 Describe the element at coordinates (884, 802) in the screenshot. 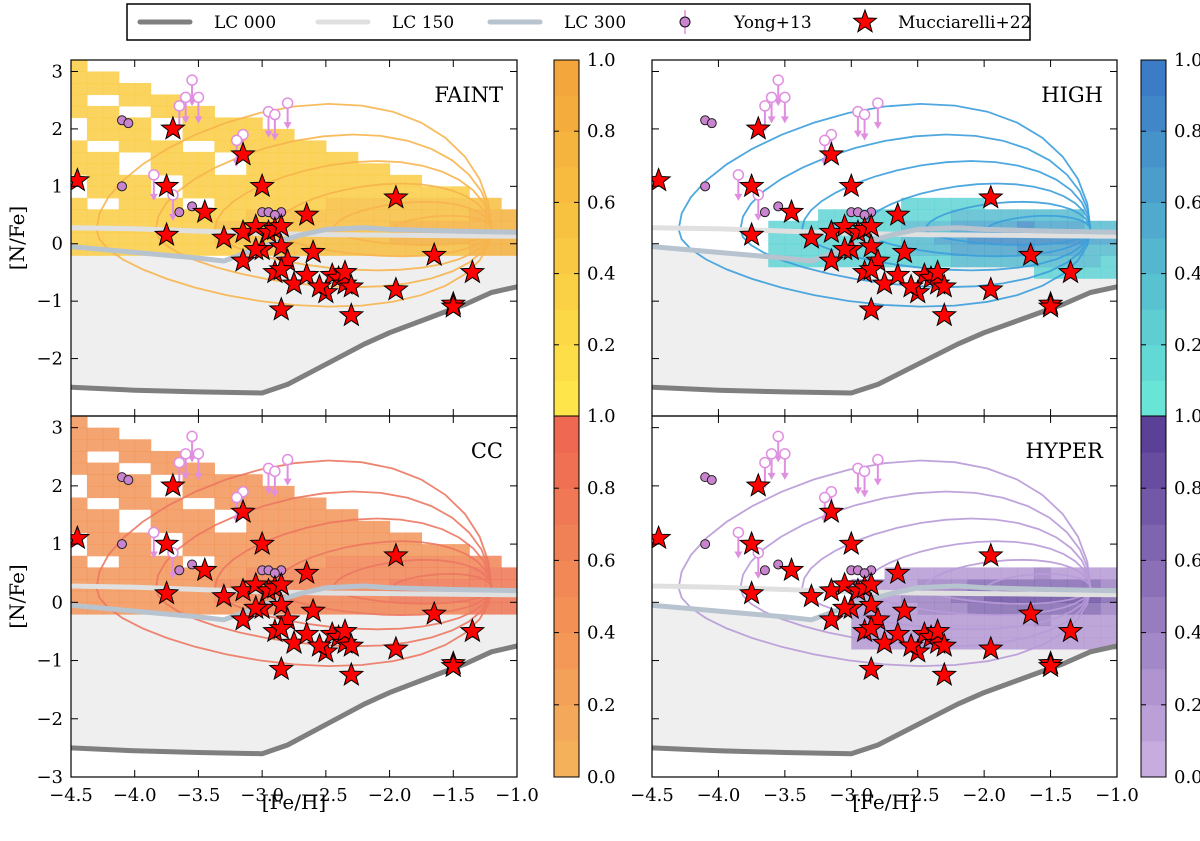

I see `x-axis-label: [Fe/H]` at that location.